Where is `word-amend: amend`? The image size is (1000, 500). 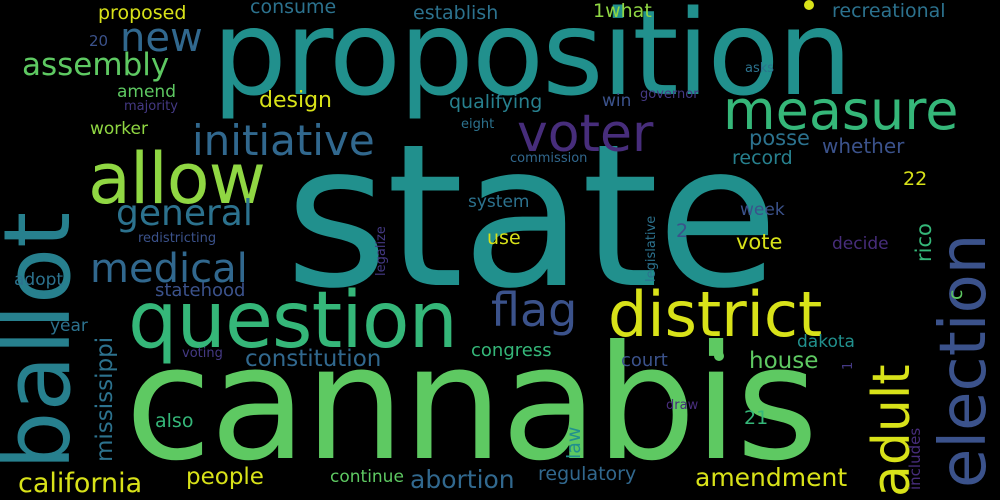 word-amend: amend is located at coordinates (147, 92).